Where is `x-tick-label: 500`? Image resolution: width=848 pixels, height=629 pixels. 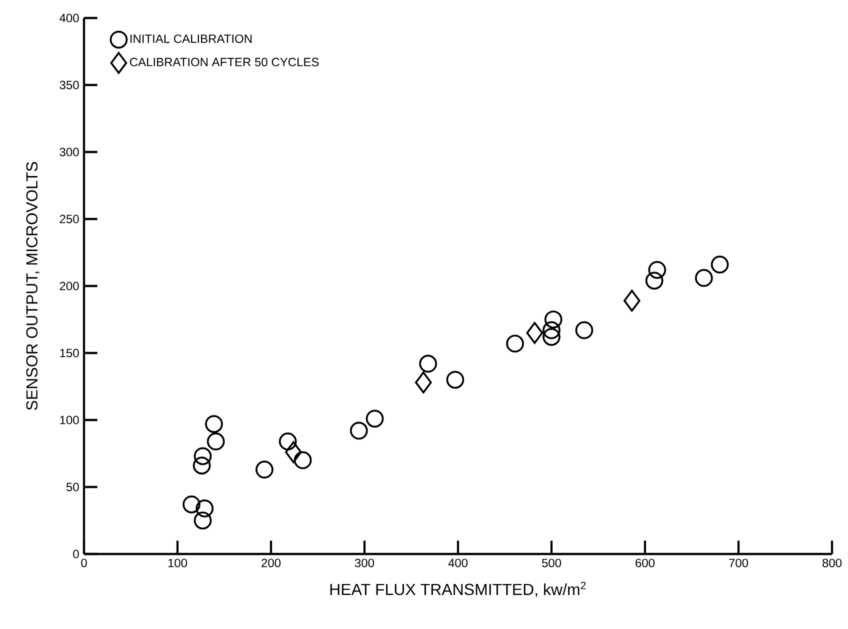 x-tick-label: 500 is located at coordinates (552, 563).